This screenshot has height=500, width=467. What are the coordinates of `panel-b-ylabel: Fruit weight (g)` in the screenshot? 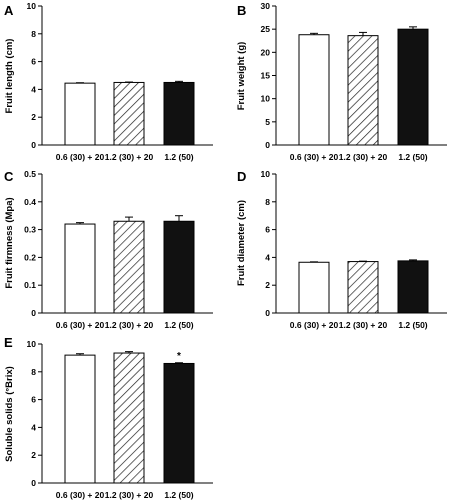 It's located at (241, 76).